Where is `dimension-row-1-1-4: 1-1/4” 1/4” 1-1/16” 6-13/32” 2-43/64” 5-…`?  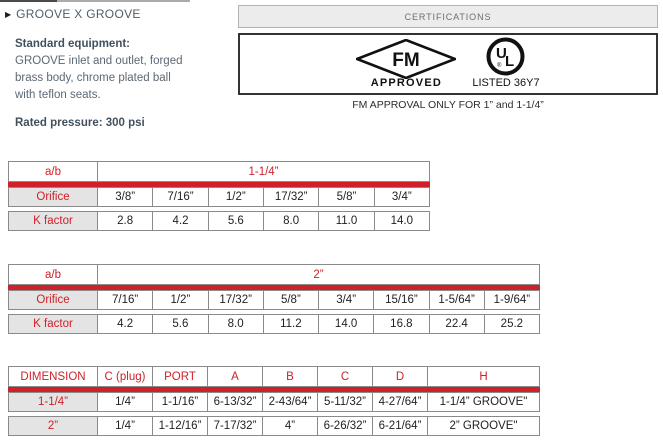 dimension-row-1-1-4: 1-1/4” 1/4” 1-1/16” 6-13/32” 2-43/64” 5-… is located at coordinates (274, 402).